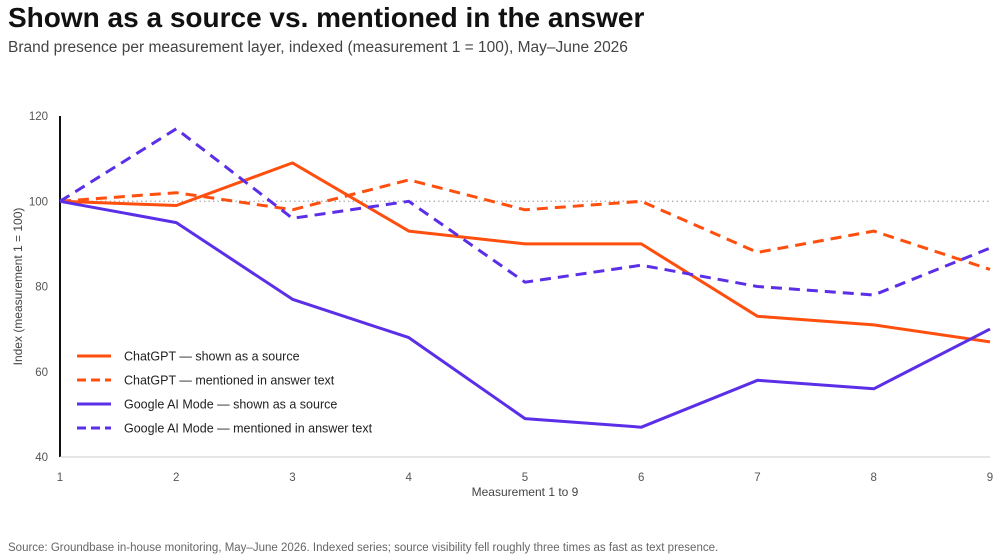  I want to click on x-tick-label: 7, so click(757, 478).